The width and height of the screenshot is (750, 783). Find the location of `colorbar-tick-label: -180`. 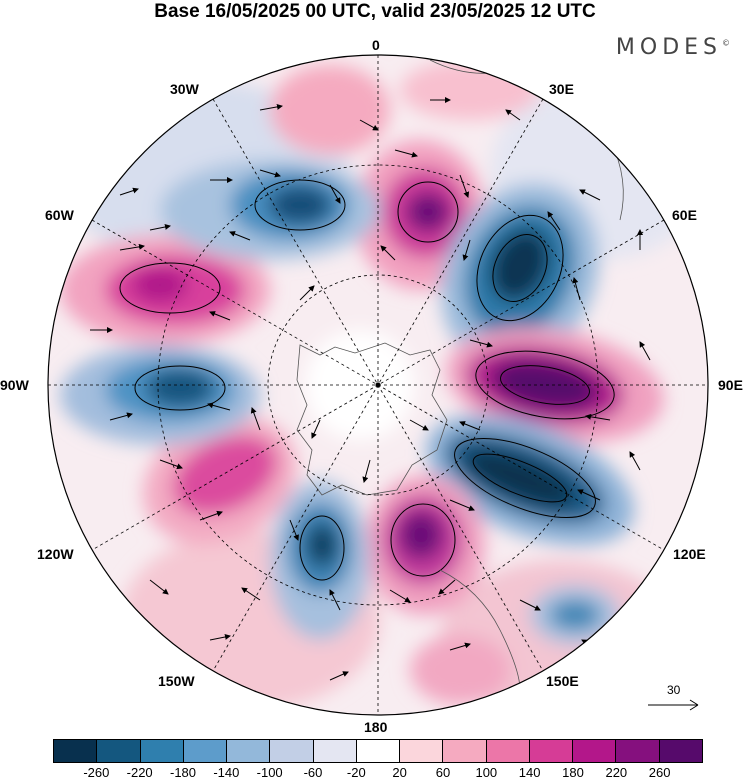

colorbar-tick-label: -180 is located at coordinates (183, 772).